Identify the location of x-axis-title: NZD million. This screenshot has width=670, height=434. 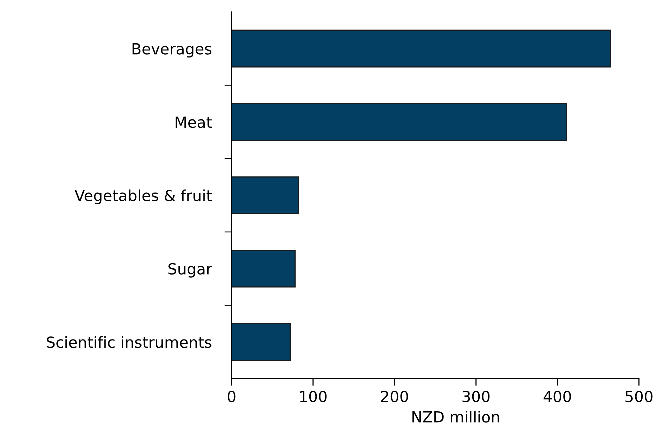
(456, 417).